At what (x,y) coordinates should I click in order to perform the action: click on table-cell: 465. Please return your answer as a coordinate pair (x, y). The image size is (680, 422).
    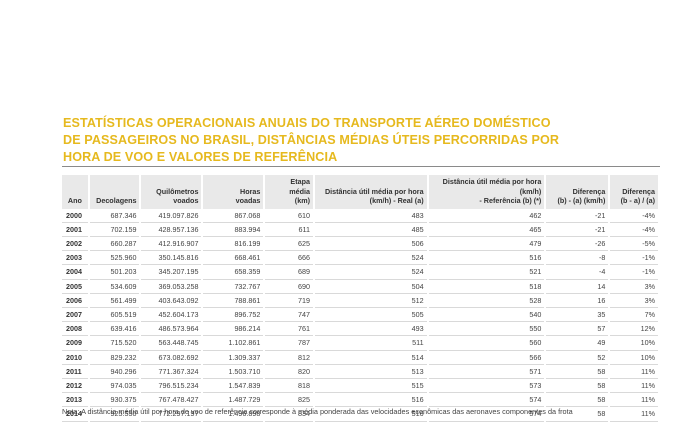
    Looking at the image, I should click on (487, 229).